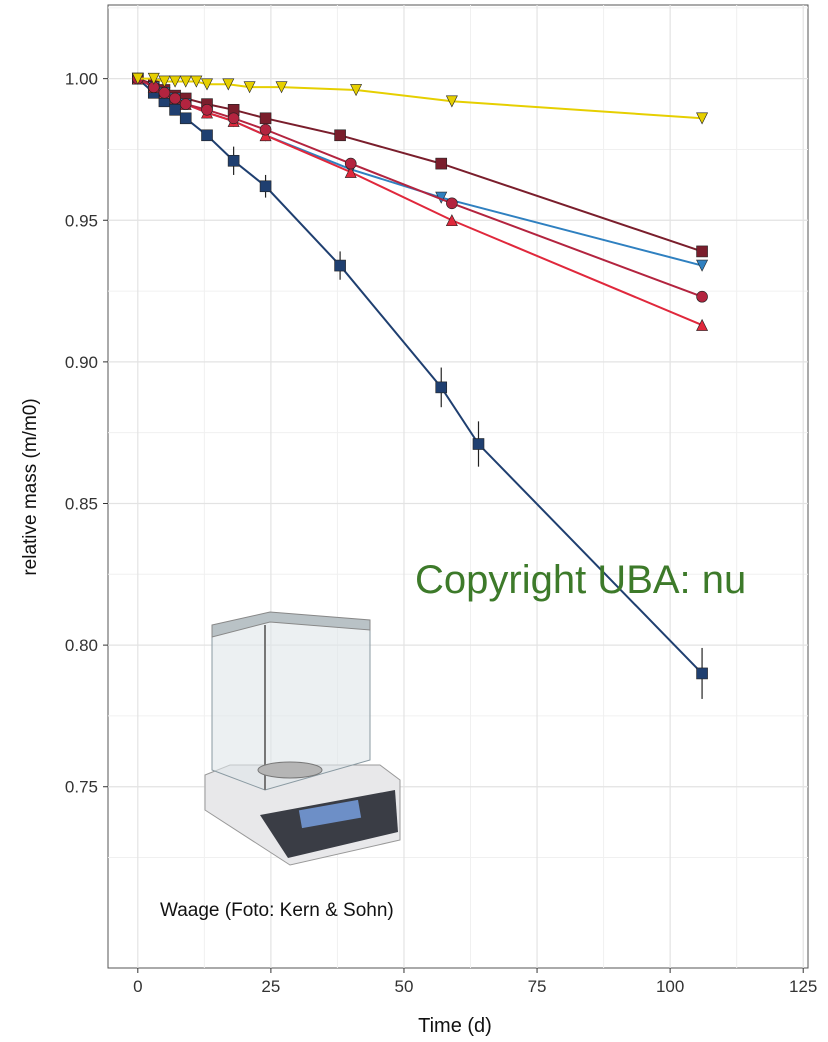 The width and height of the screenshot is (828, 1042). I want to click on balance-top, so click(291, 624).